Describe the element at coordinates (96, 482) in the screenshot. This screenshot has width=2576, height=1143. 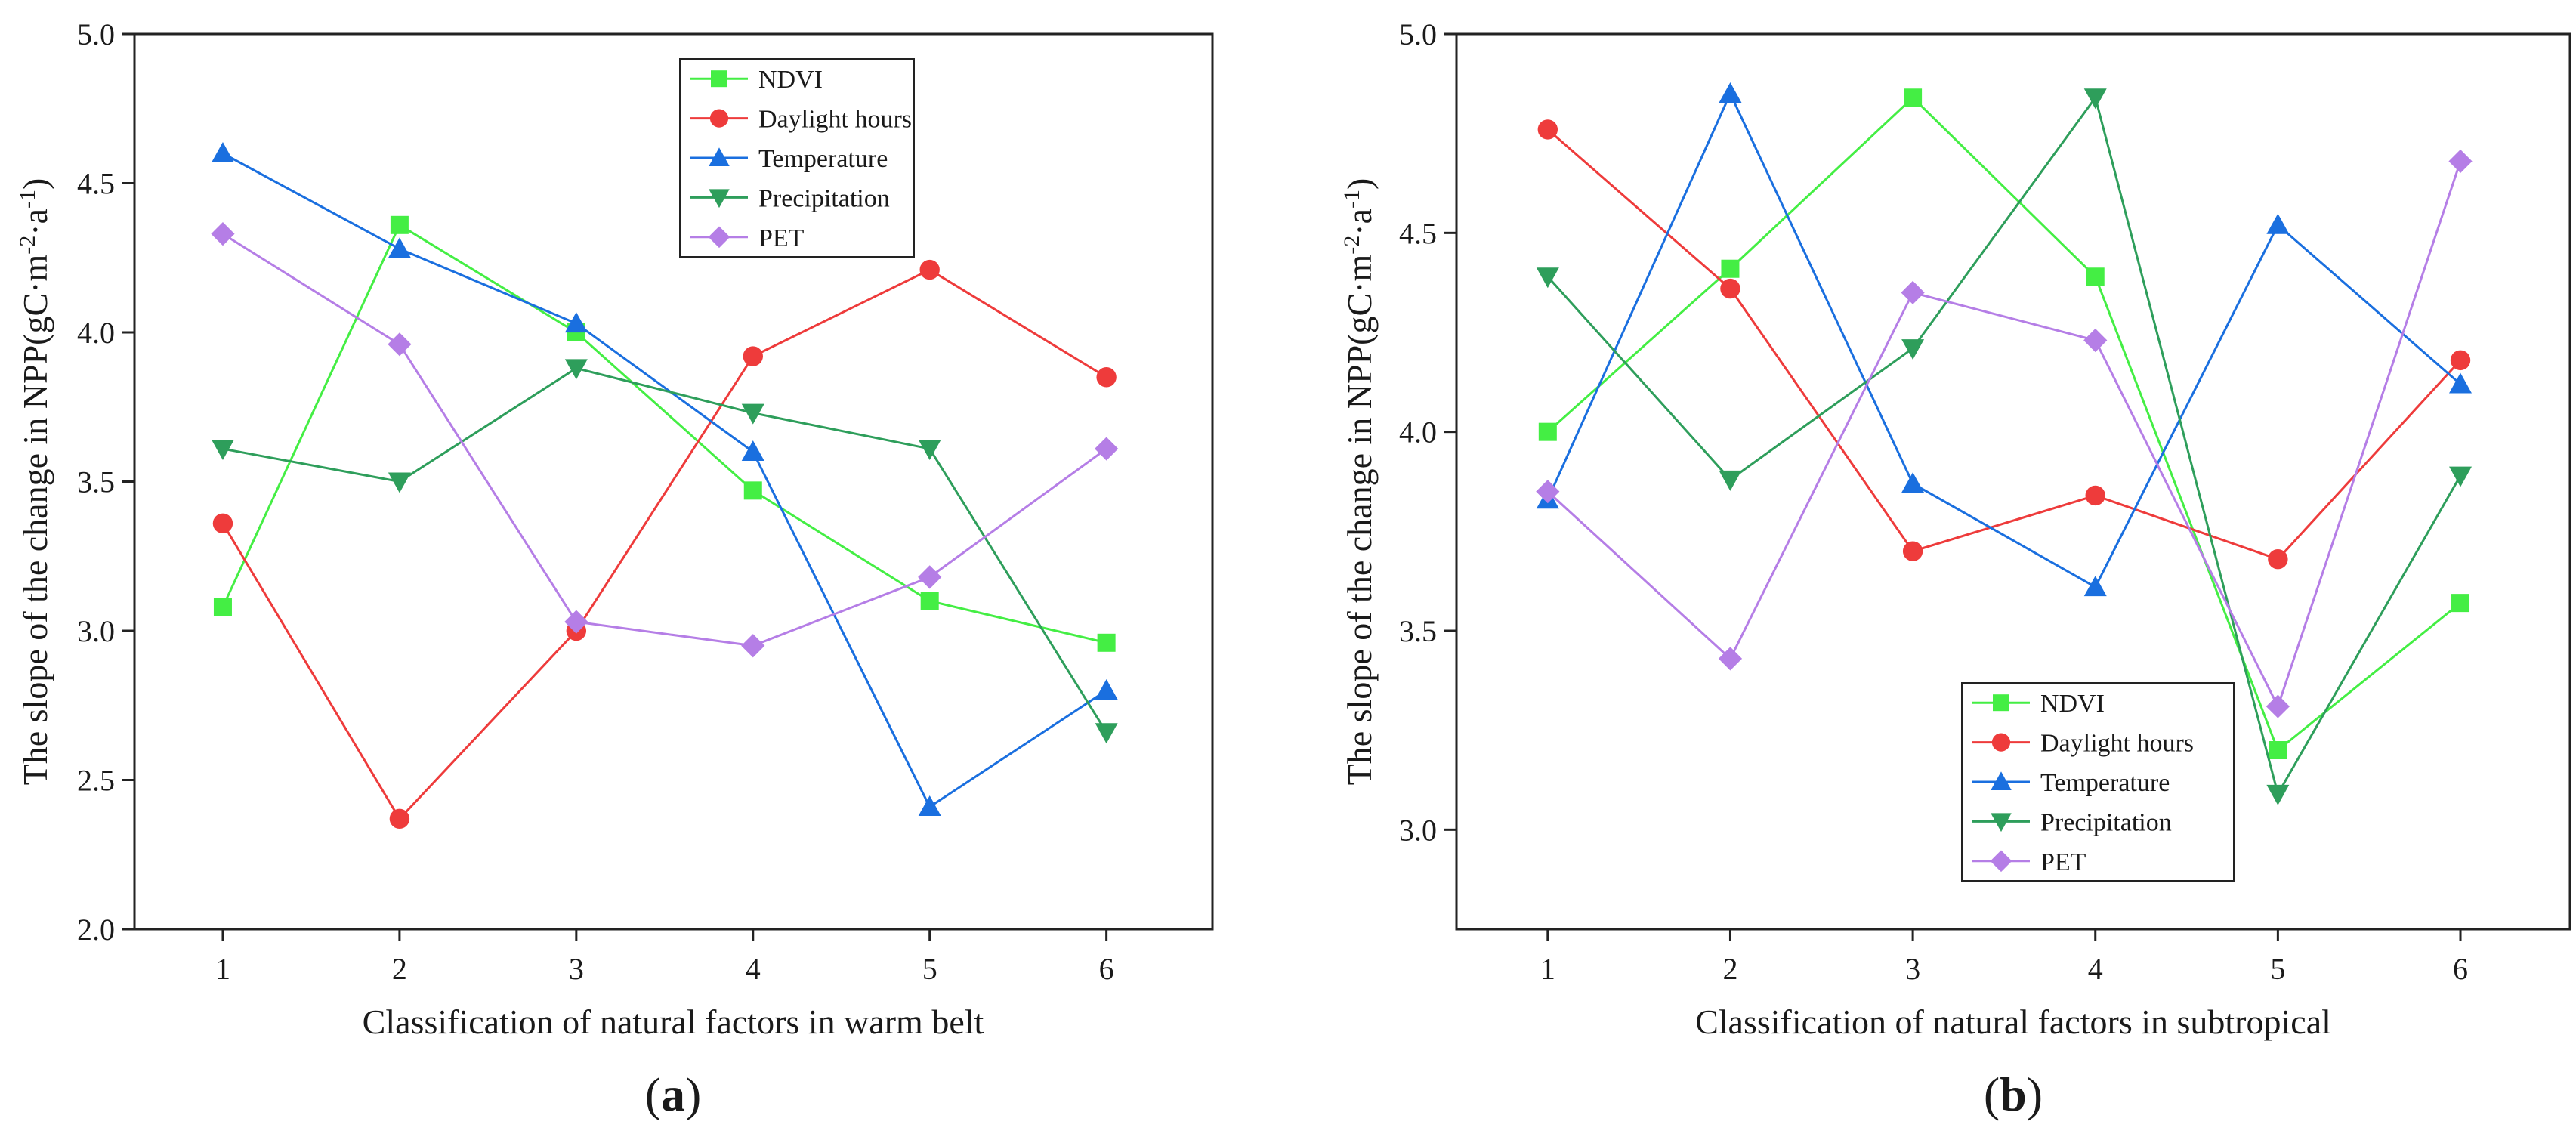
I see `y-tick-label-a-3: 3.5` at that location.